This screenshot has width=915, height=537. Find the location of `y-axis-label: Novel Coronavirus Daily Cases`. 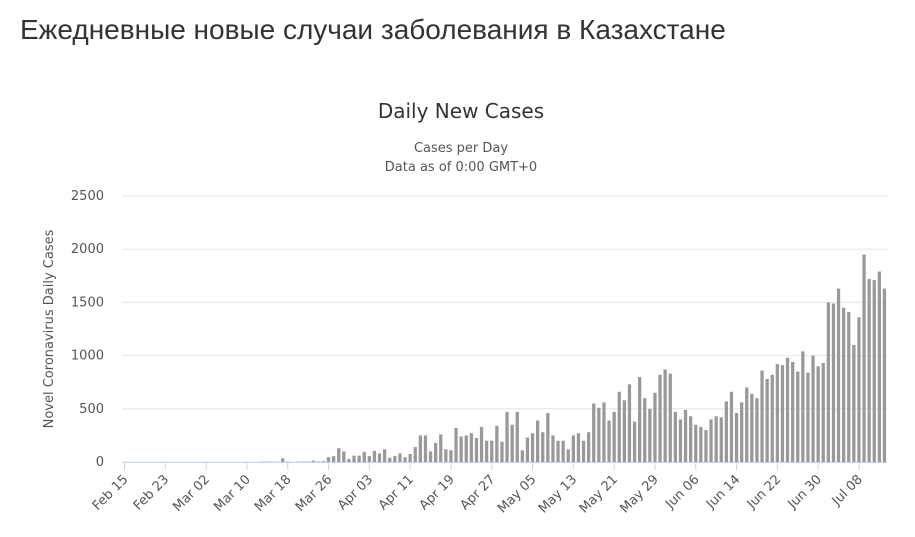

y-axis-label: Novel Coronavirus Daily Cases is located at coordinates (49, 328).